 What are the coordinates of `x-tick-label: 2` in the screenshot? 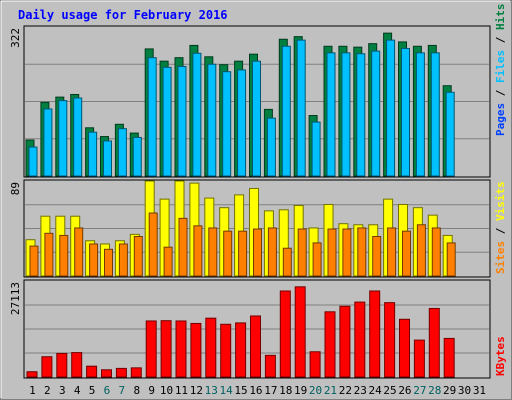 It's located at (47, 390).